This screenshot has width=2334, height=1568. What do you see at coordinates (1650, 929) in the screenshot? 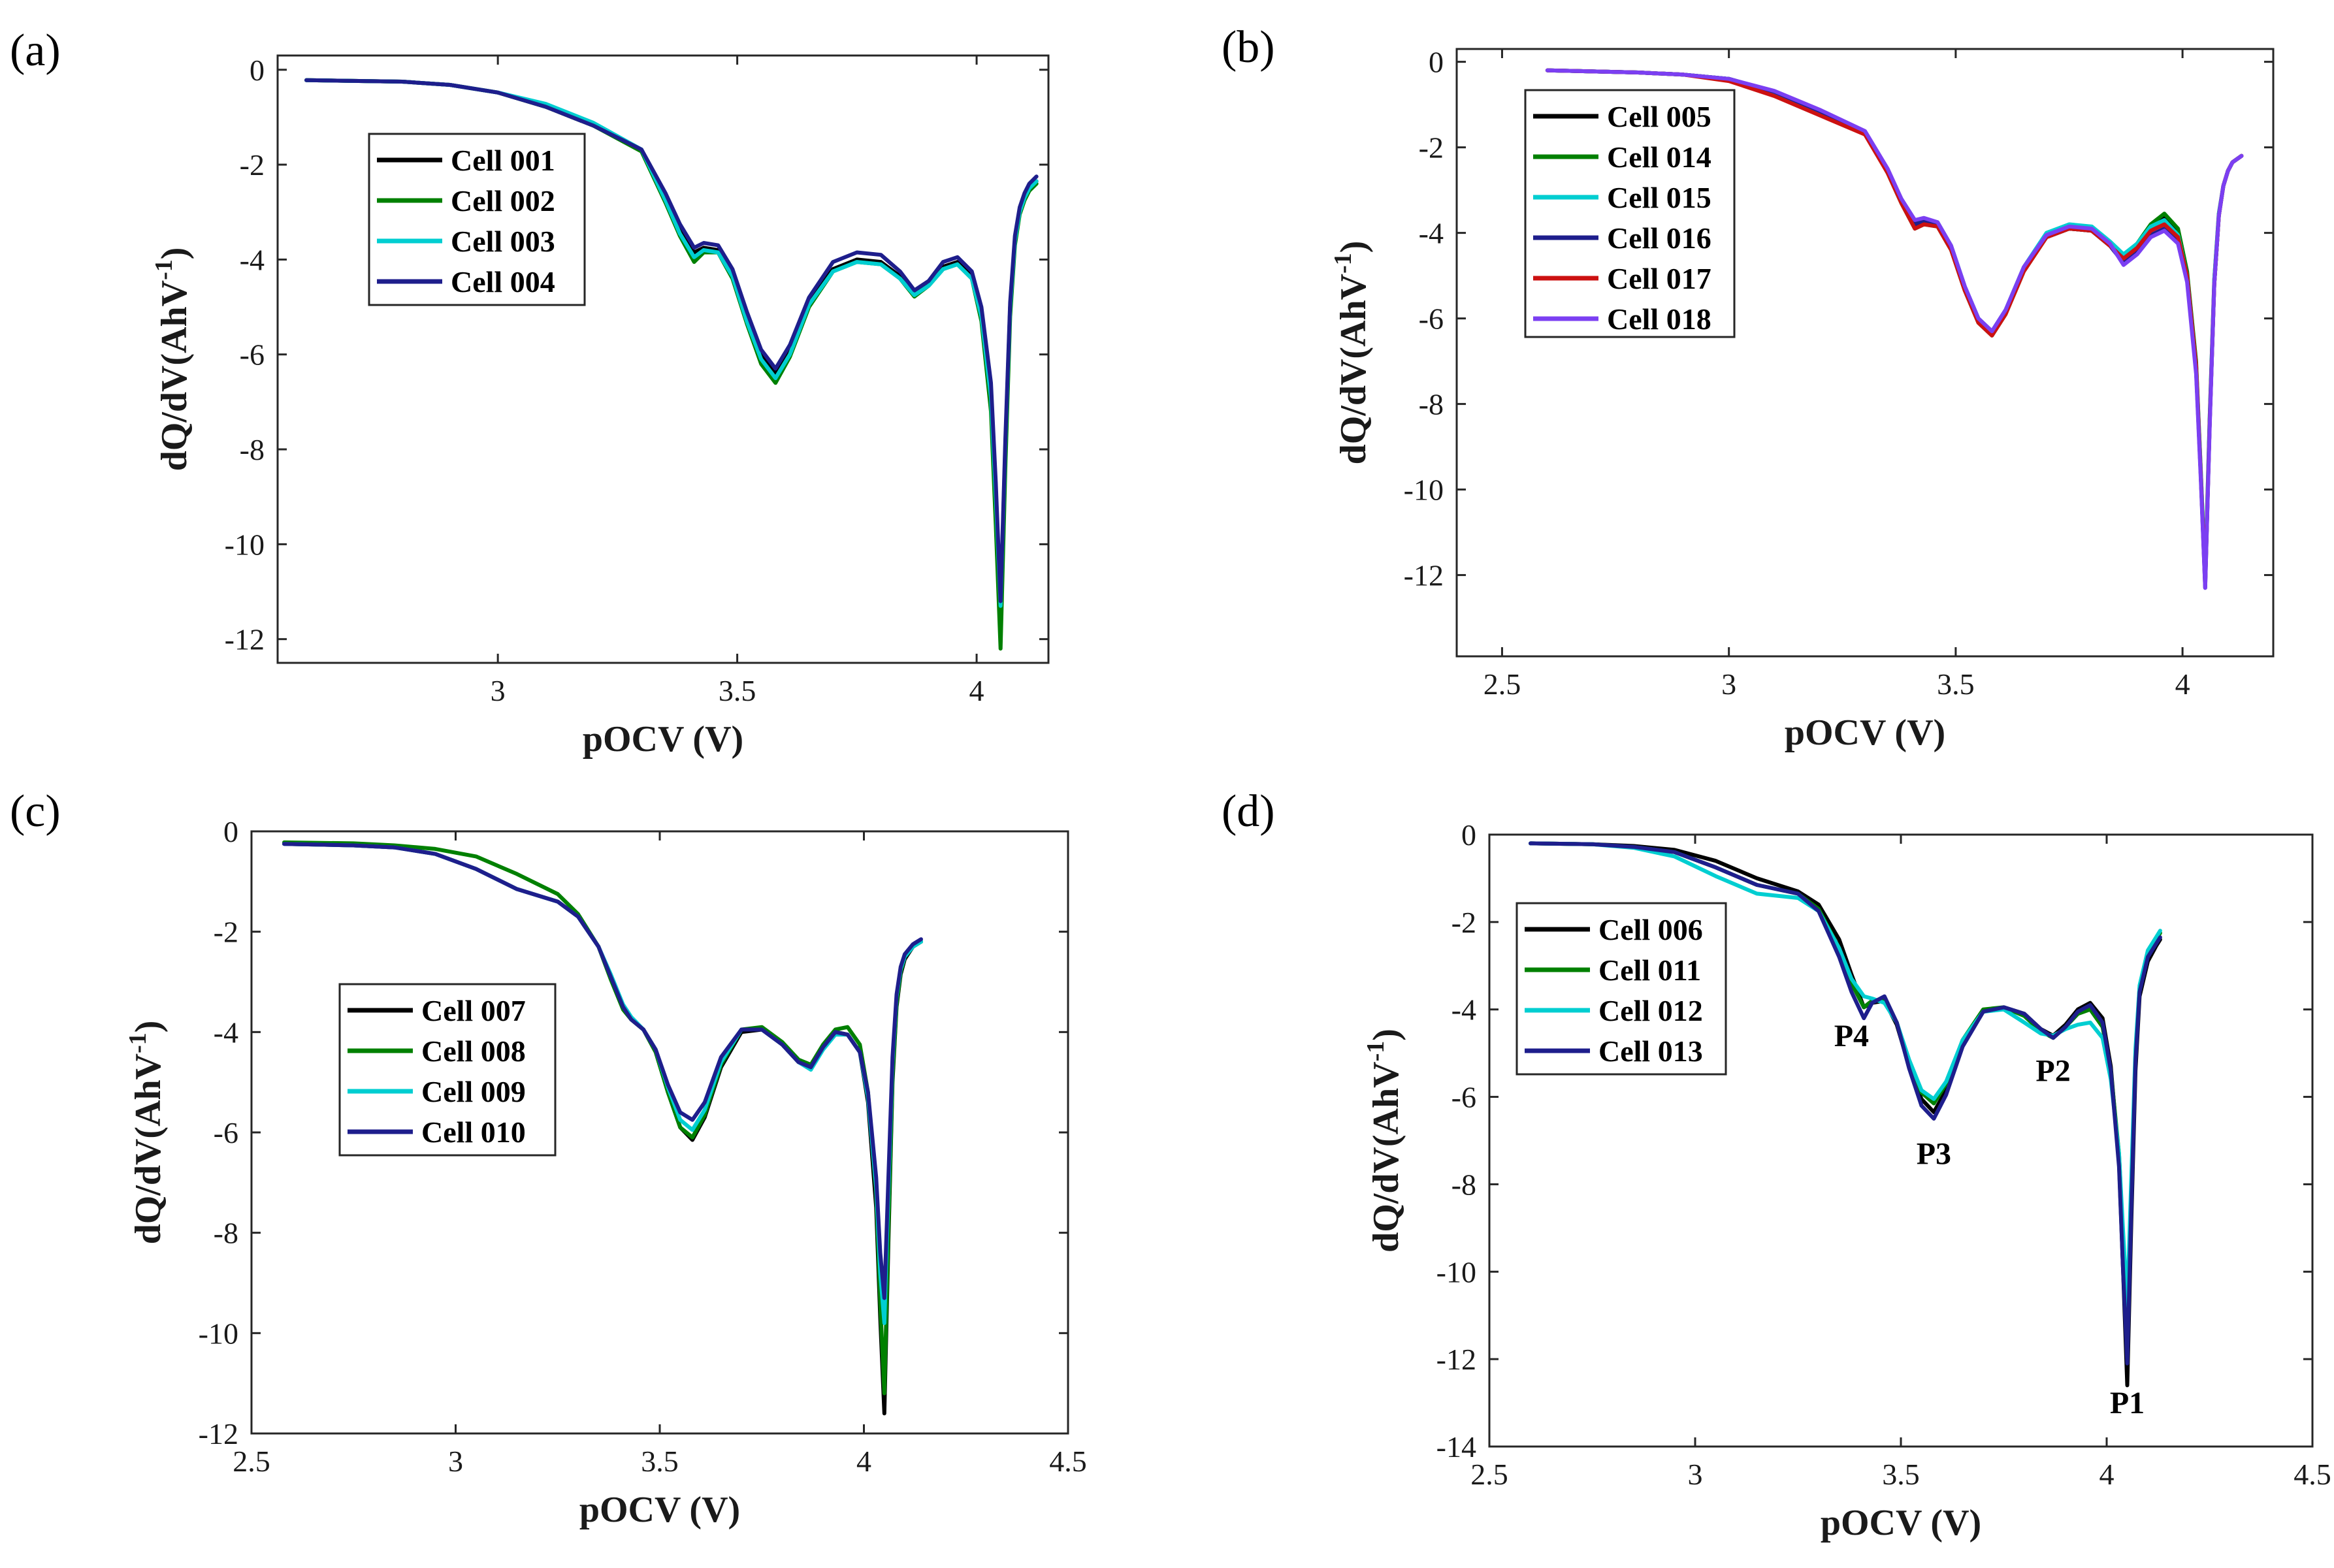
I see `legend-entry-label: Cell 006` at bounding box center [1650, 929].